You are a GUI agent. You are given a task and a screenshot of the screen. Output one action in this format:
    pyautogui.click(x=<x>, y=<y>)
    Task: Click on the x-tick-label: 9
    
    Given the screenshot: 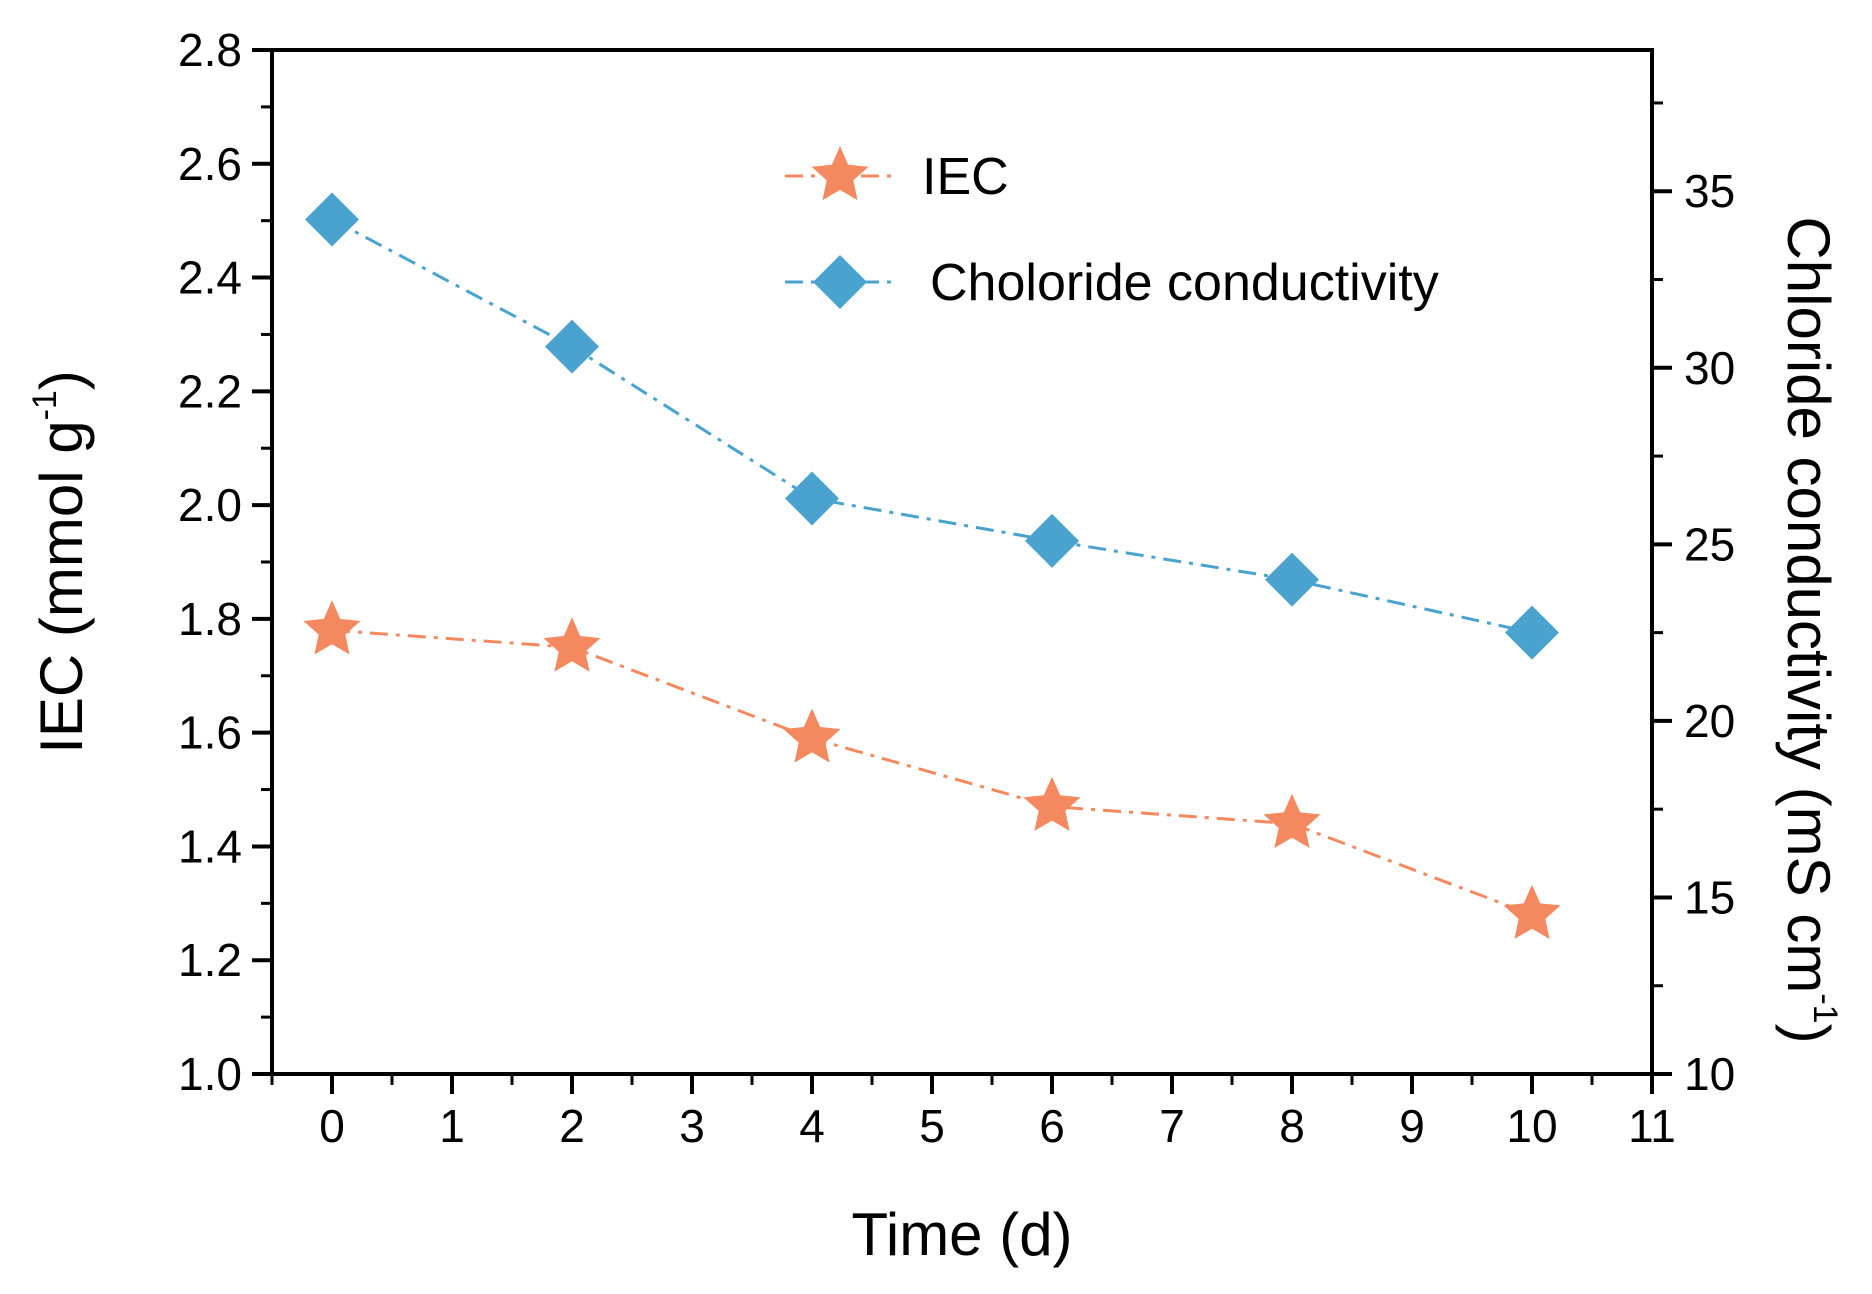 What is the action you would take?
    pyautogui.click(x=1412, y=1126)
    